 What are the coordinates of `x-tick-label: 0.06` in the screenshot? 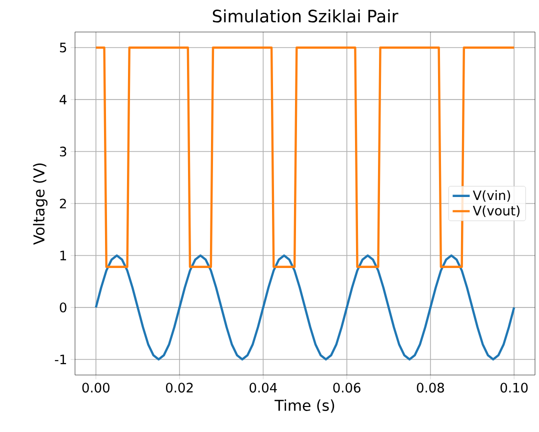 It's located at (346, 387).